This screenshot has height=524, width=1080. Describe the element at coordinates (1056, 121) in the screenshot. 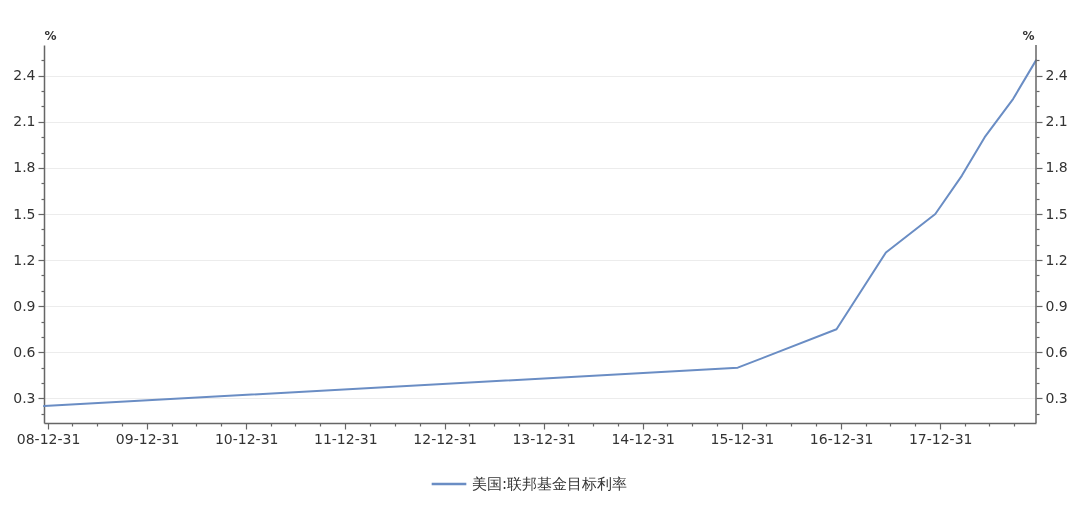

I see `y2-tick-label: 2.1` at that location.